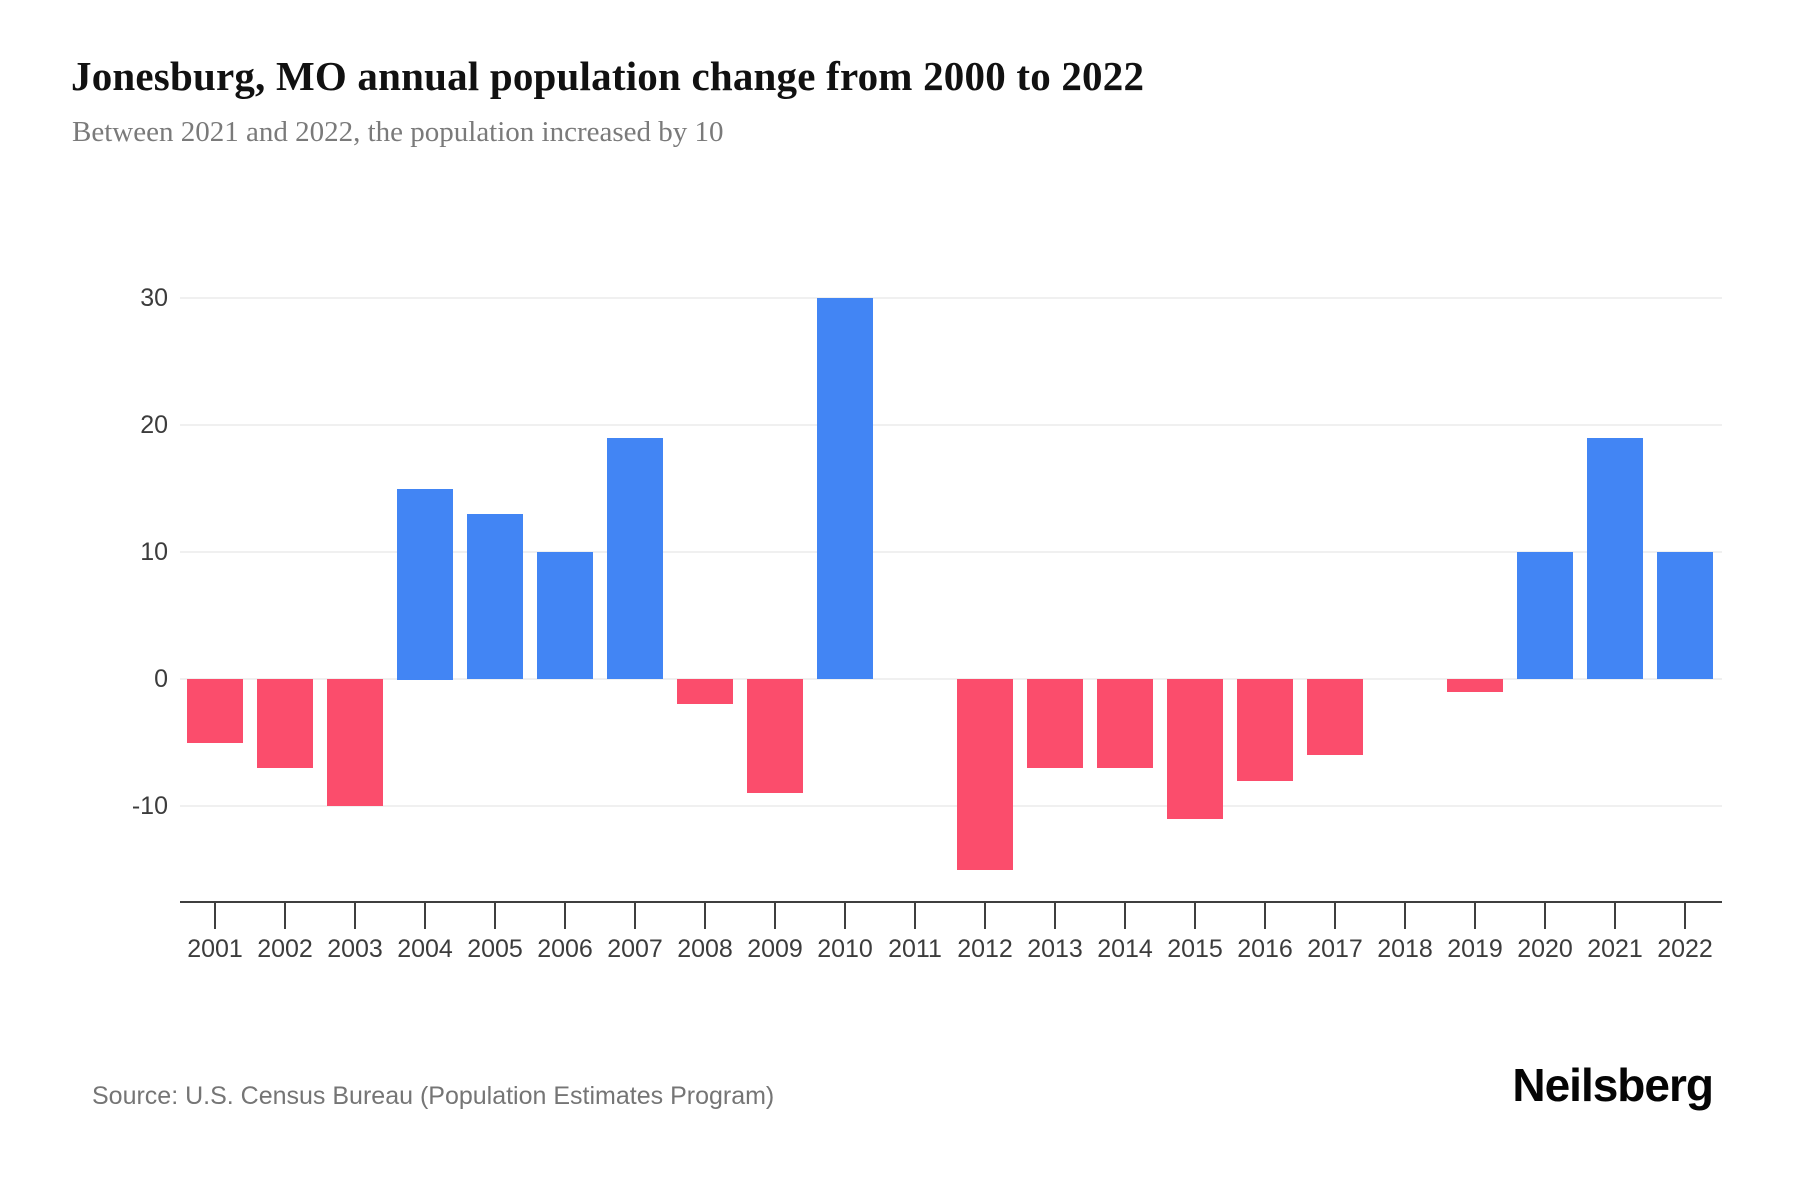 The height and width of the screenshot is (1200, 1800). Describe the element at coordinates (285, 723) in the screenshot. I see `bar-2002` at that location.